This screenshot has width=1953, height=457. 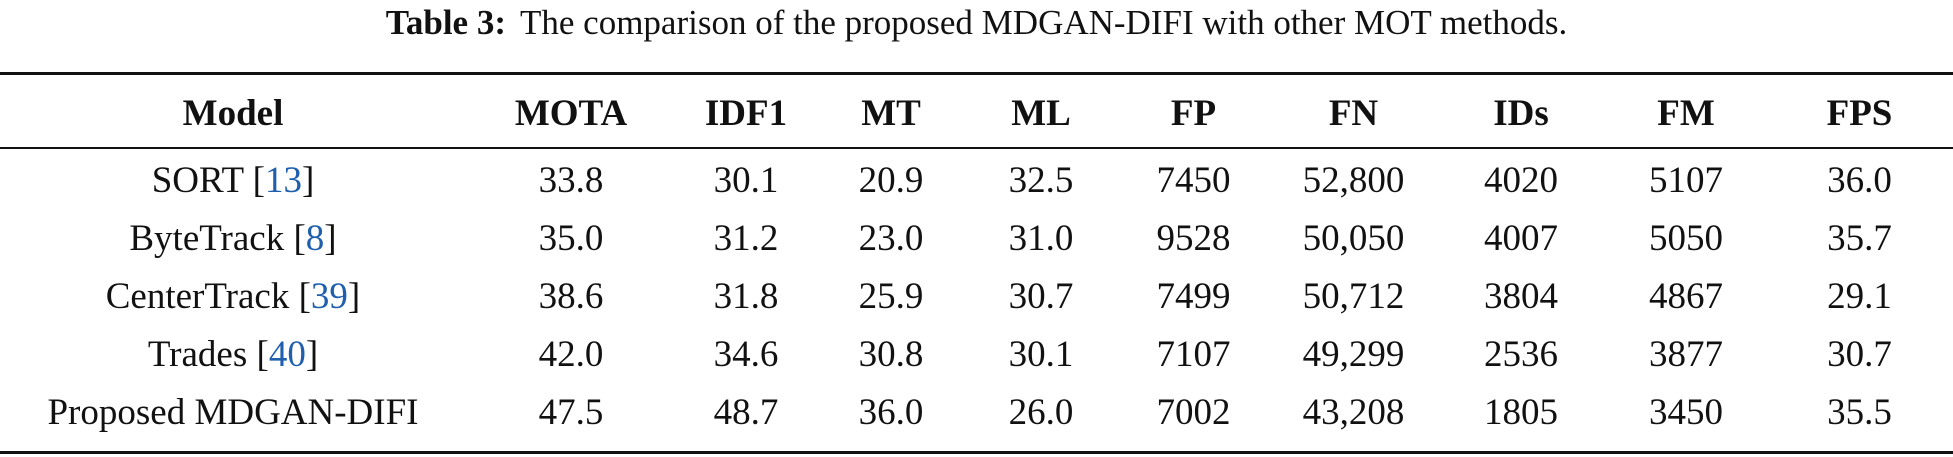 I want to click on citation-link: 40, so click(x=287, y=354).